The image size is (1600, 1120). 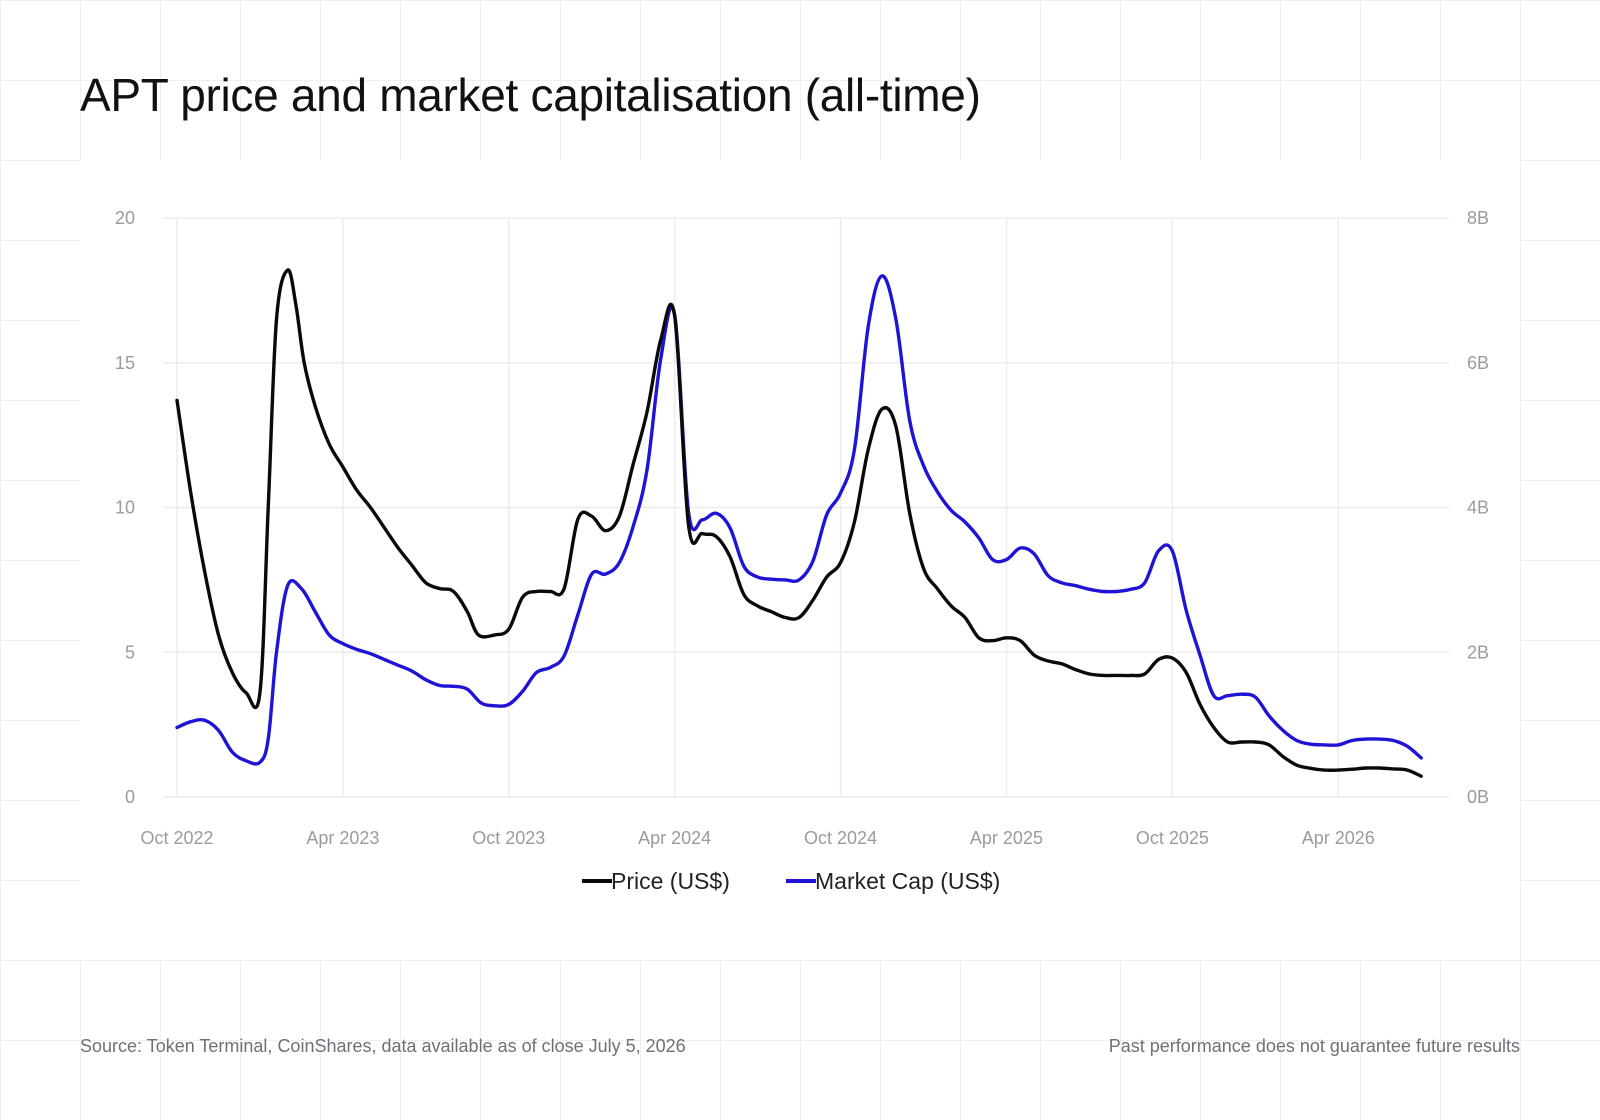 I want to click on x-tick-label: Apr 2025, so click(x=1006, y=838).